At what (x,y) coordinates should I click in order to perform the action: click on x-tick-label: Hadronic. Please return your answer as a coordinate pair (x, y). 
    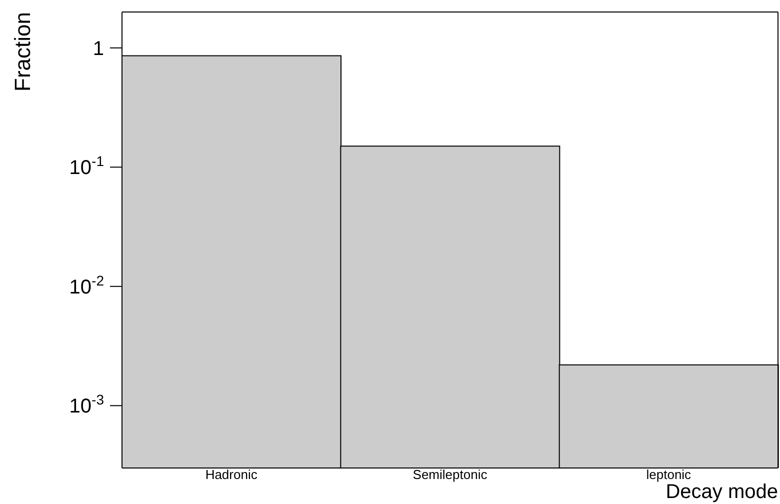
    Looking at the image, I should click on (231, 474).